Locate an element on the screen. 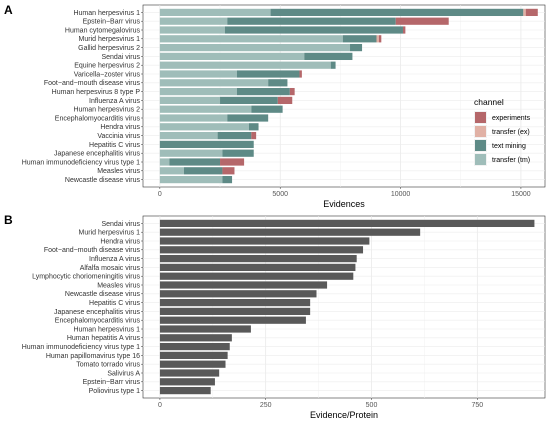 This screenshot has height=424, width=550. y-tick-label: Encephalomyocarditis virus is located at coordinates (98, 321).